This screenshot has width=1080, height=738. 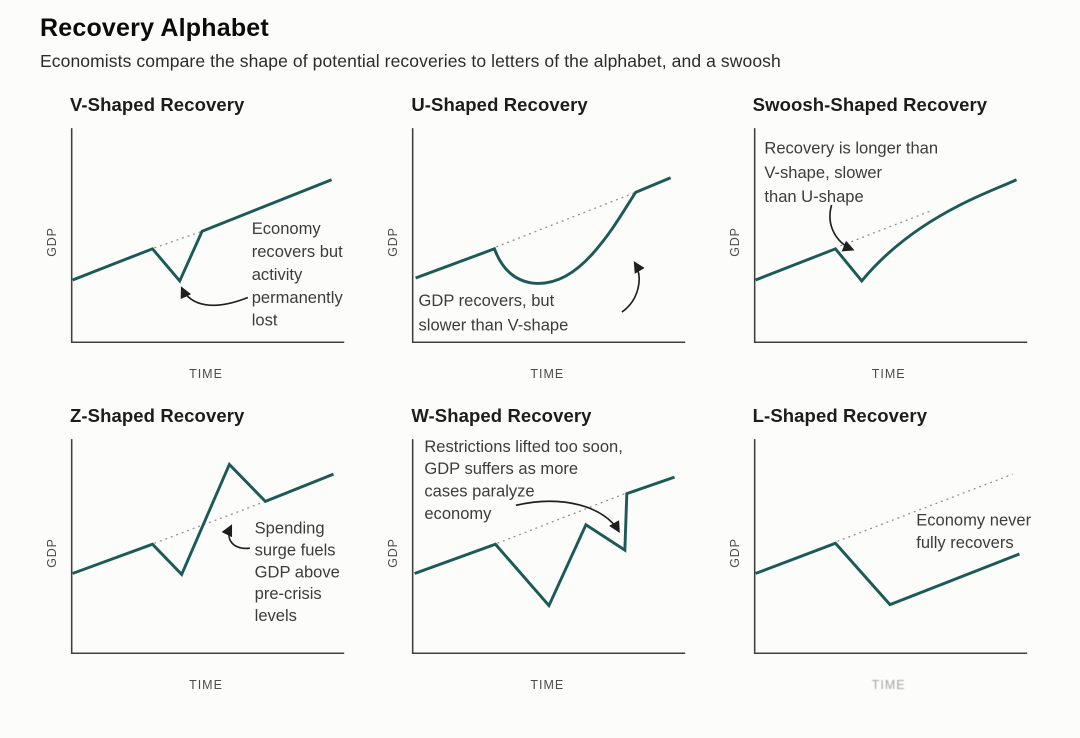 What do you see at coordinates (287, 228) in the screenshot?
I see `annotation-text: Economy` at bounding box center [287, 228].